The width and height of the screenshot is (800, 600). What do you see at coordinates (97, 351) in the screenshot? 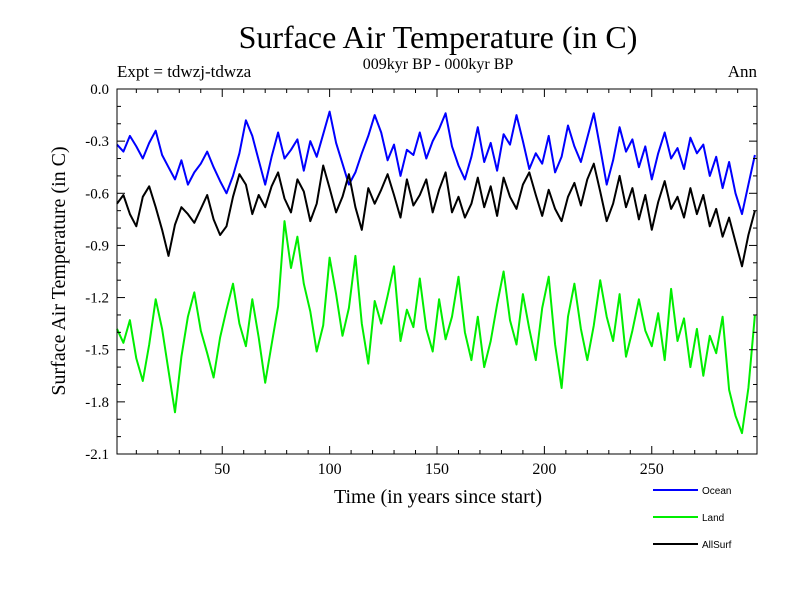
I see `y-tick-label: -1.5` at bounding box center [97, 351].